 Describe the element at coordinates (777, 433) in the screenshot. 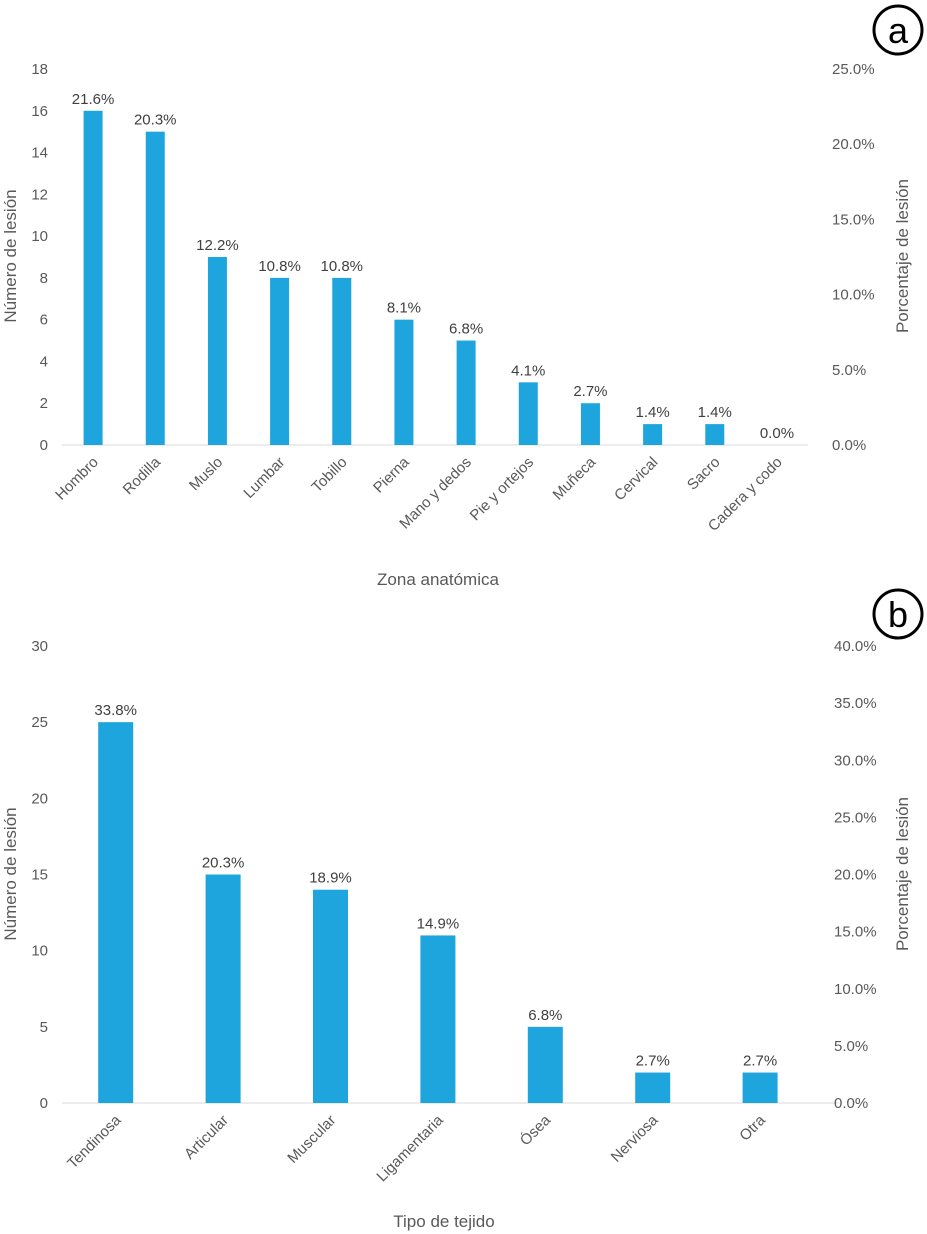

I see `data-label-a: 0.0%` at that location.